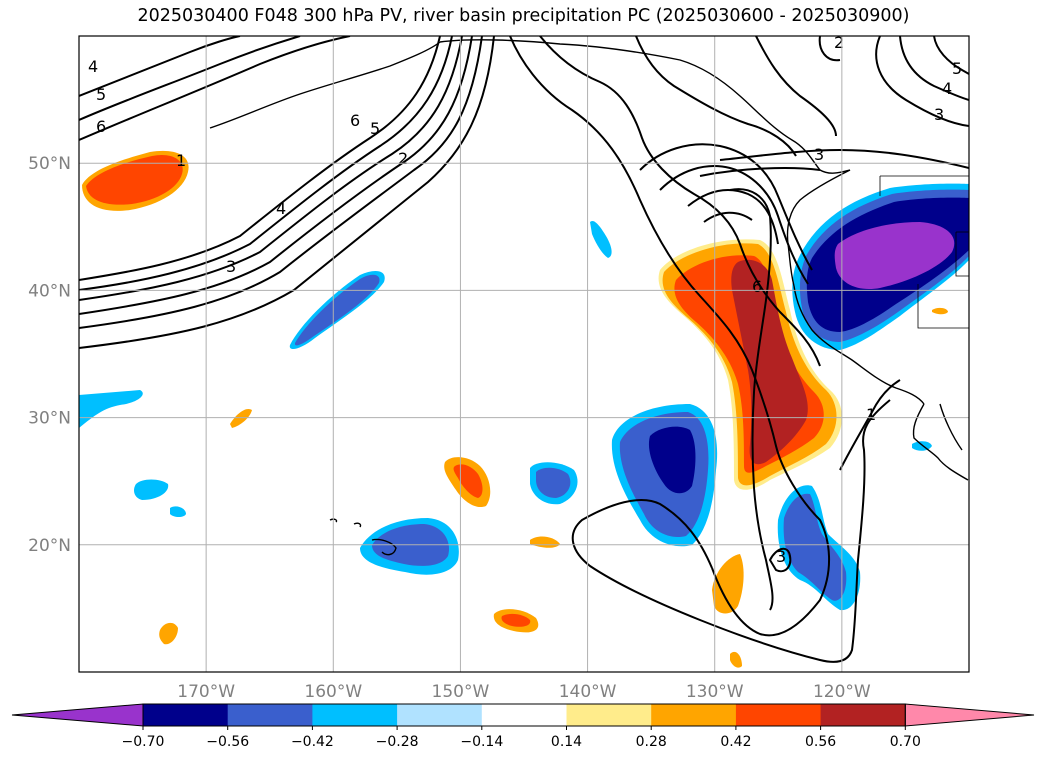 Image resolution: width=1047 pixels, height=765 pixels. I want to click on lon-tick-label: 160°W, so click(333, 692).